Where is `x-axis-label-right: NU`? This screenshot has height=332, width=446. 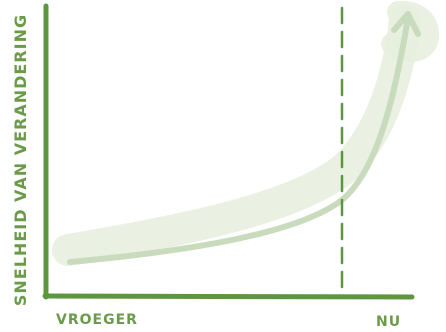 x-axis-label-right: NU is located at coordinates (388, 322).